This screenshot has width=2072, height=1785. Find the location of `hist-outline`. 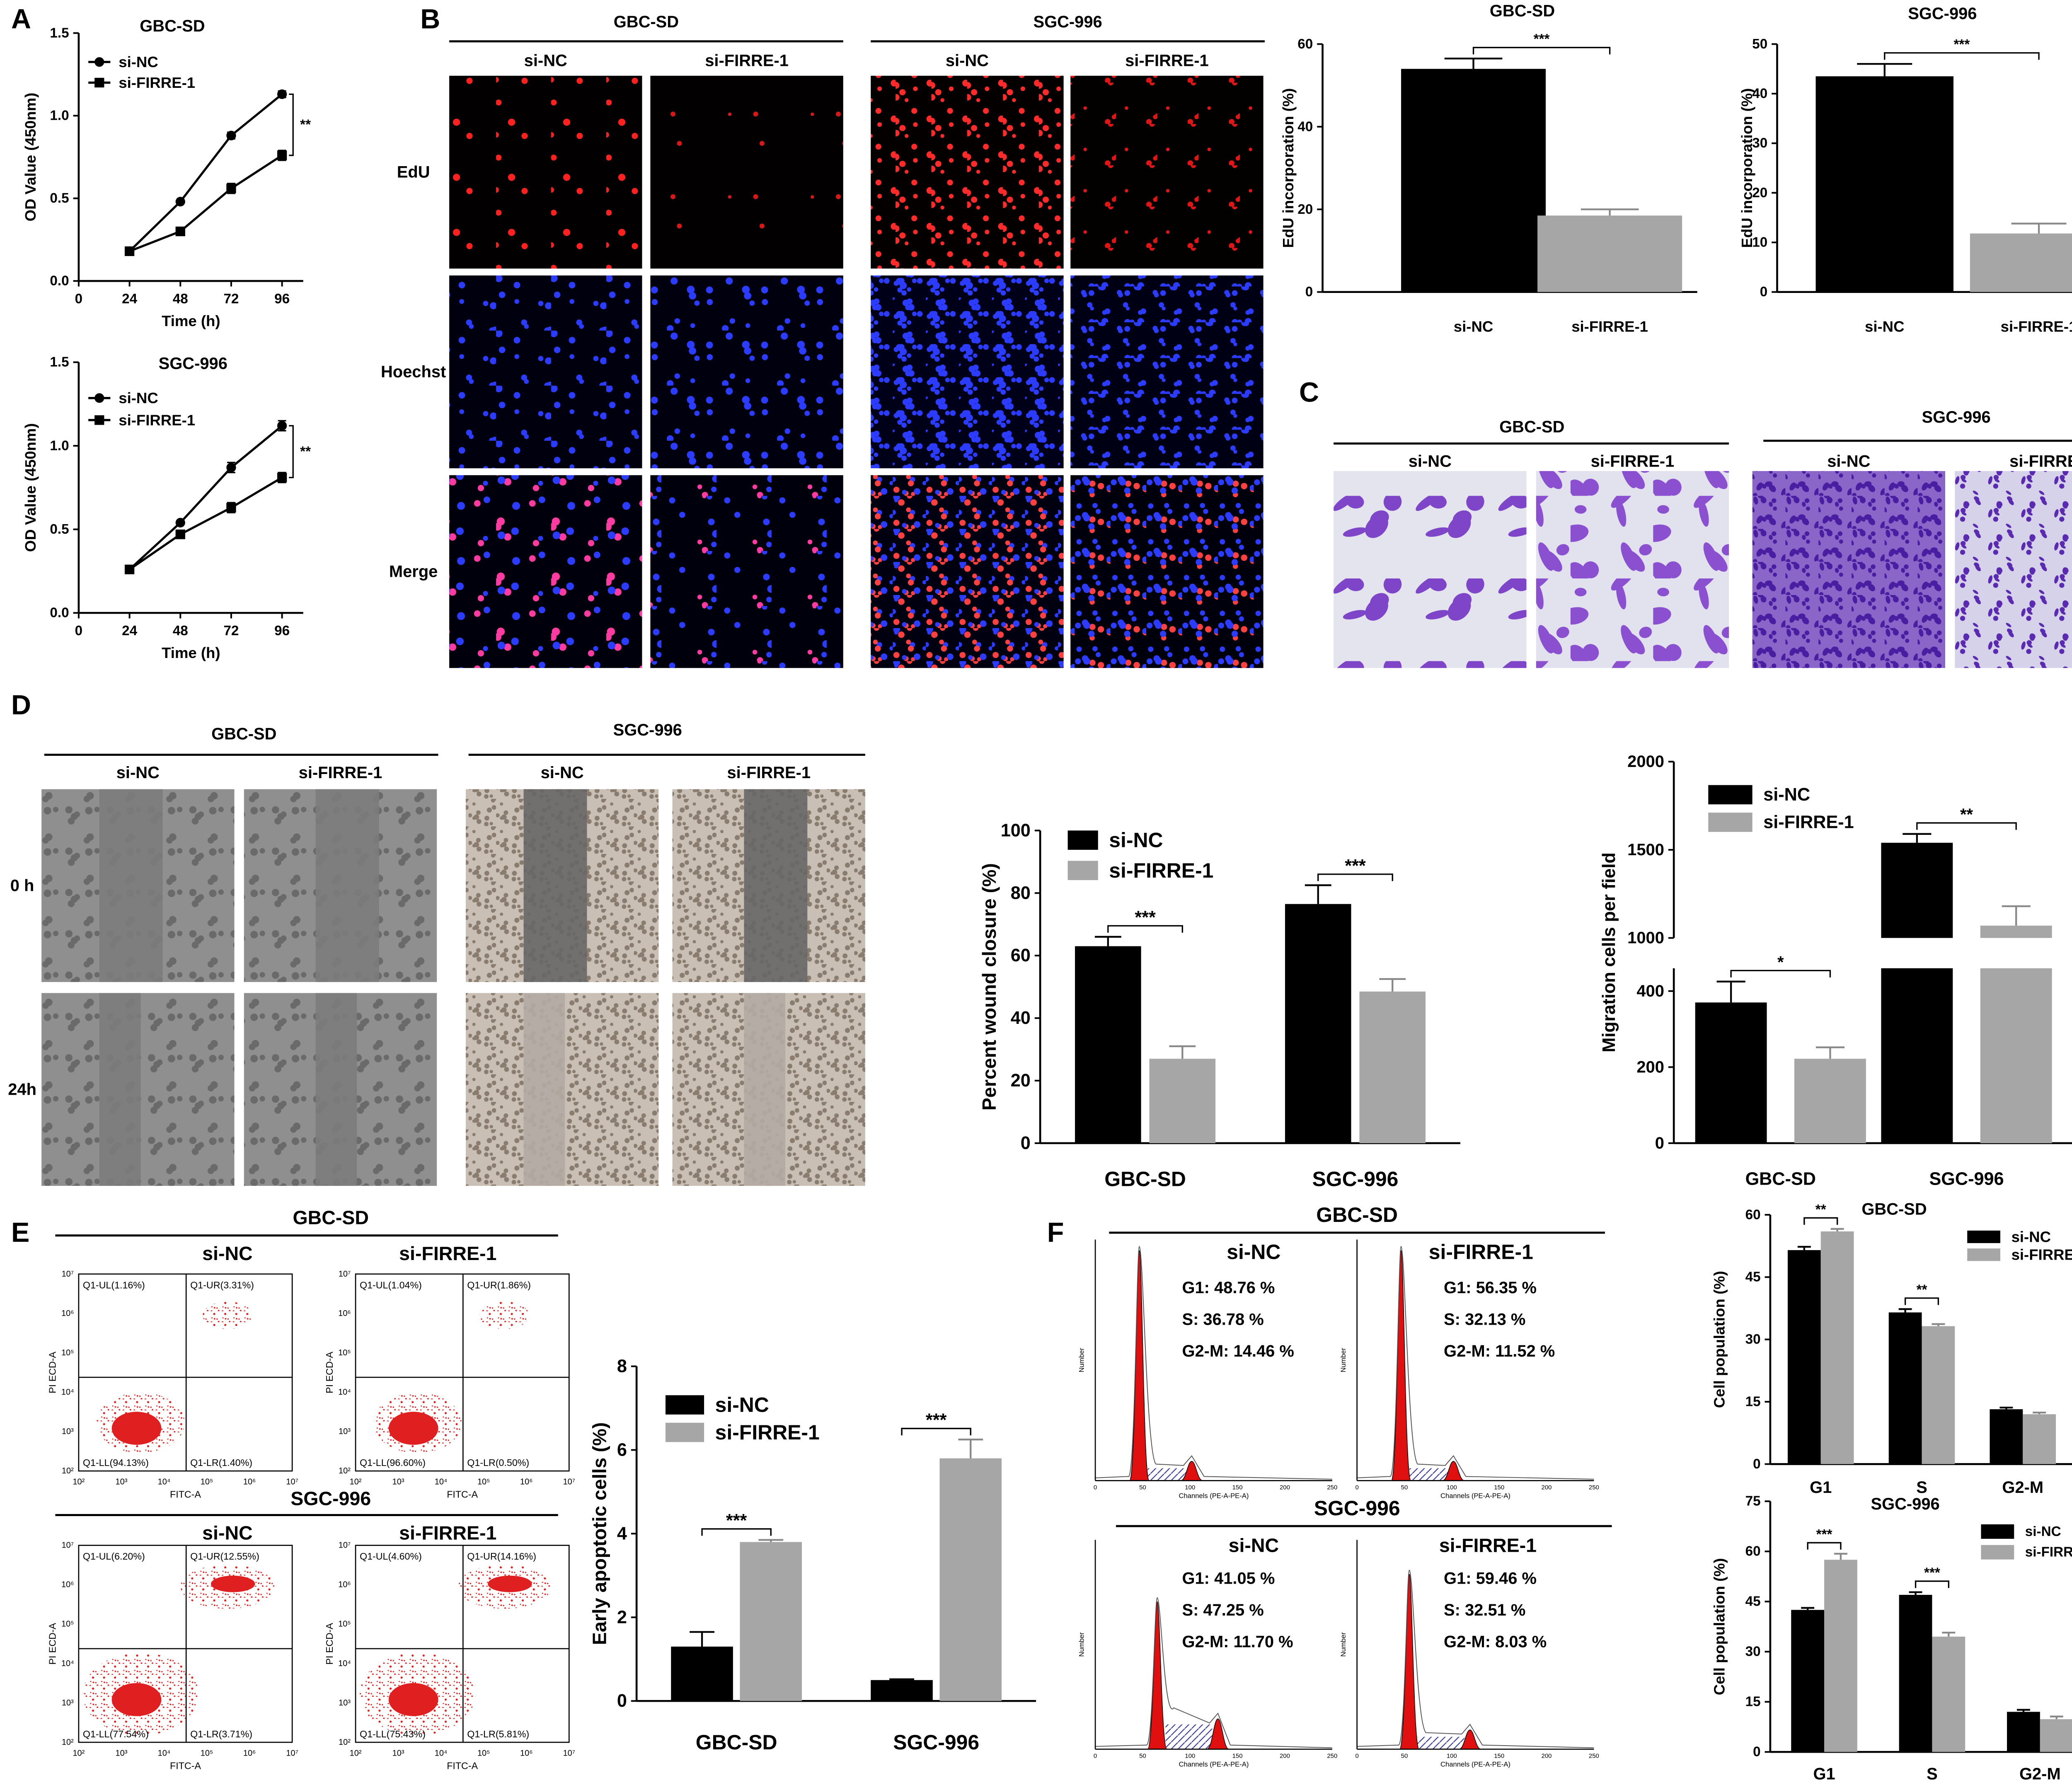

hist-outline is located at coordinates (1475, 1363).